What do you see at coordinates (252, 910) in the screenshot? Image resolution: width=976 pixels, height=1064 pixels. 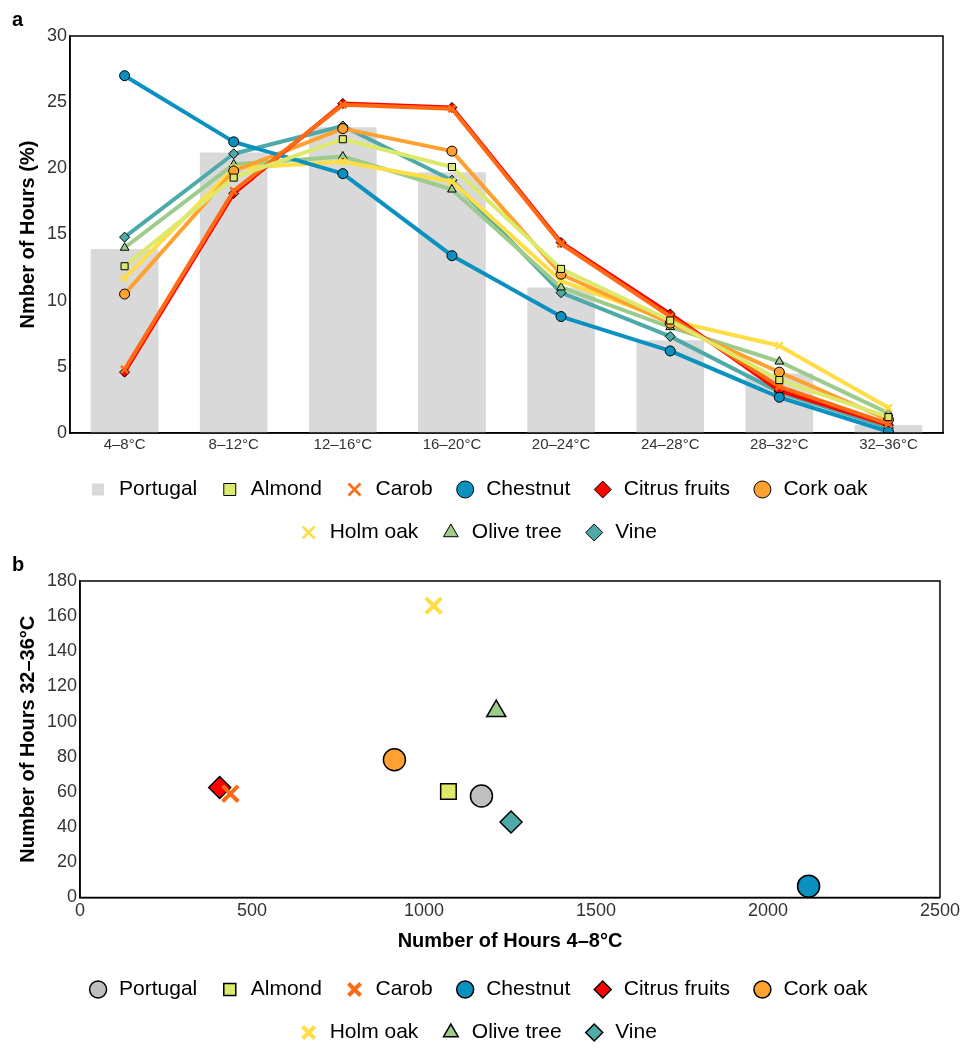 I see `x-tick-label: 500` at bounding box center [252, 910].